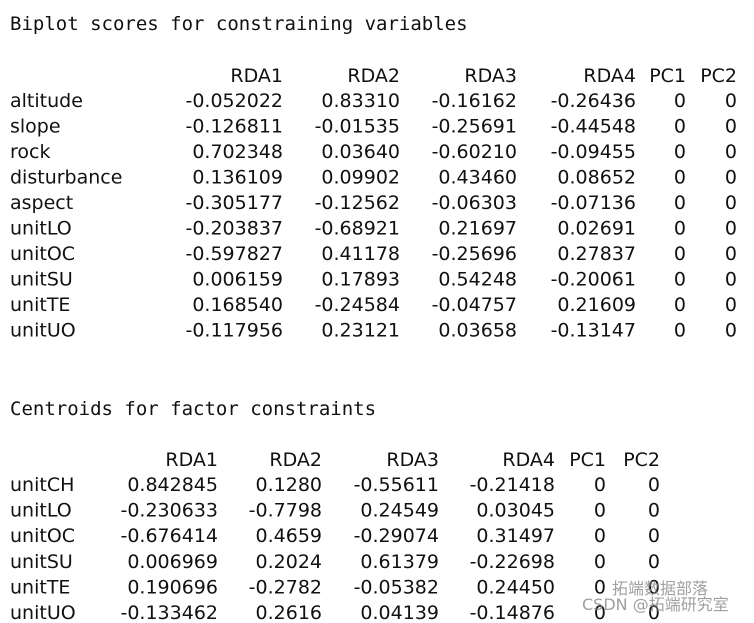 The image size is (754, 623). I want to click on row-label: rock, so click(30, 152).